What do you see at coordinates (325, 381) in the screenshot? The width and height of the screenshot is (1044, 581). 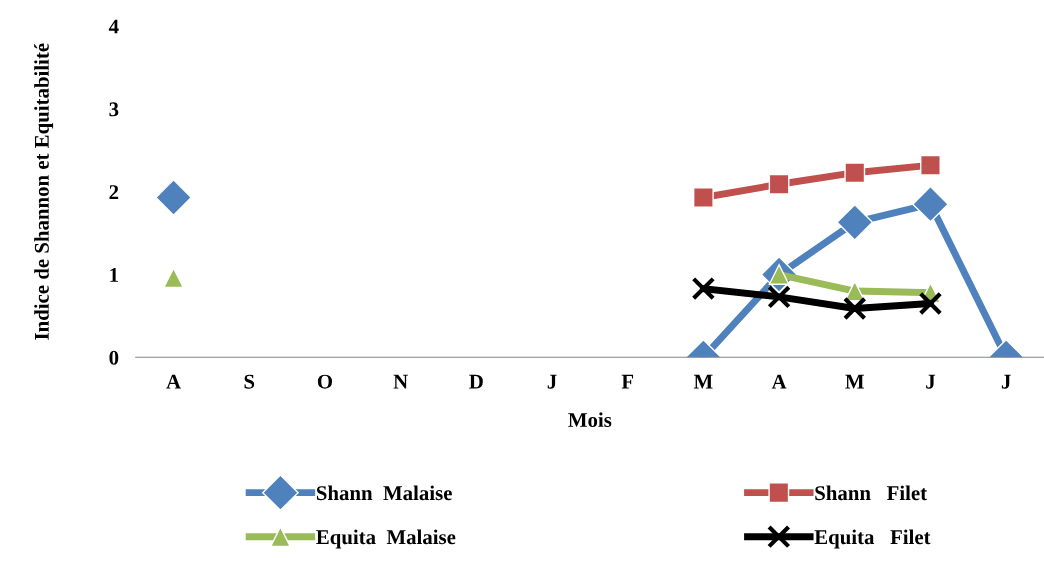 I see `x-tick-label: O` at bounding box center [325, 381].